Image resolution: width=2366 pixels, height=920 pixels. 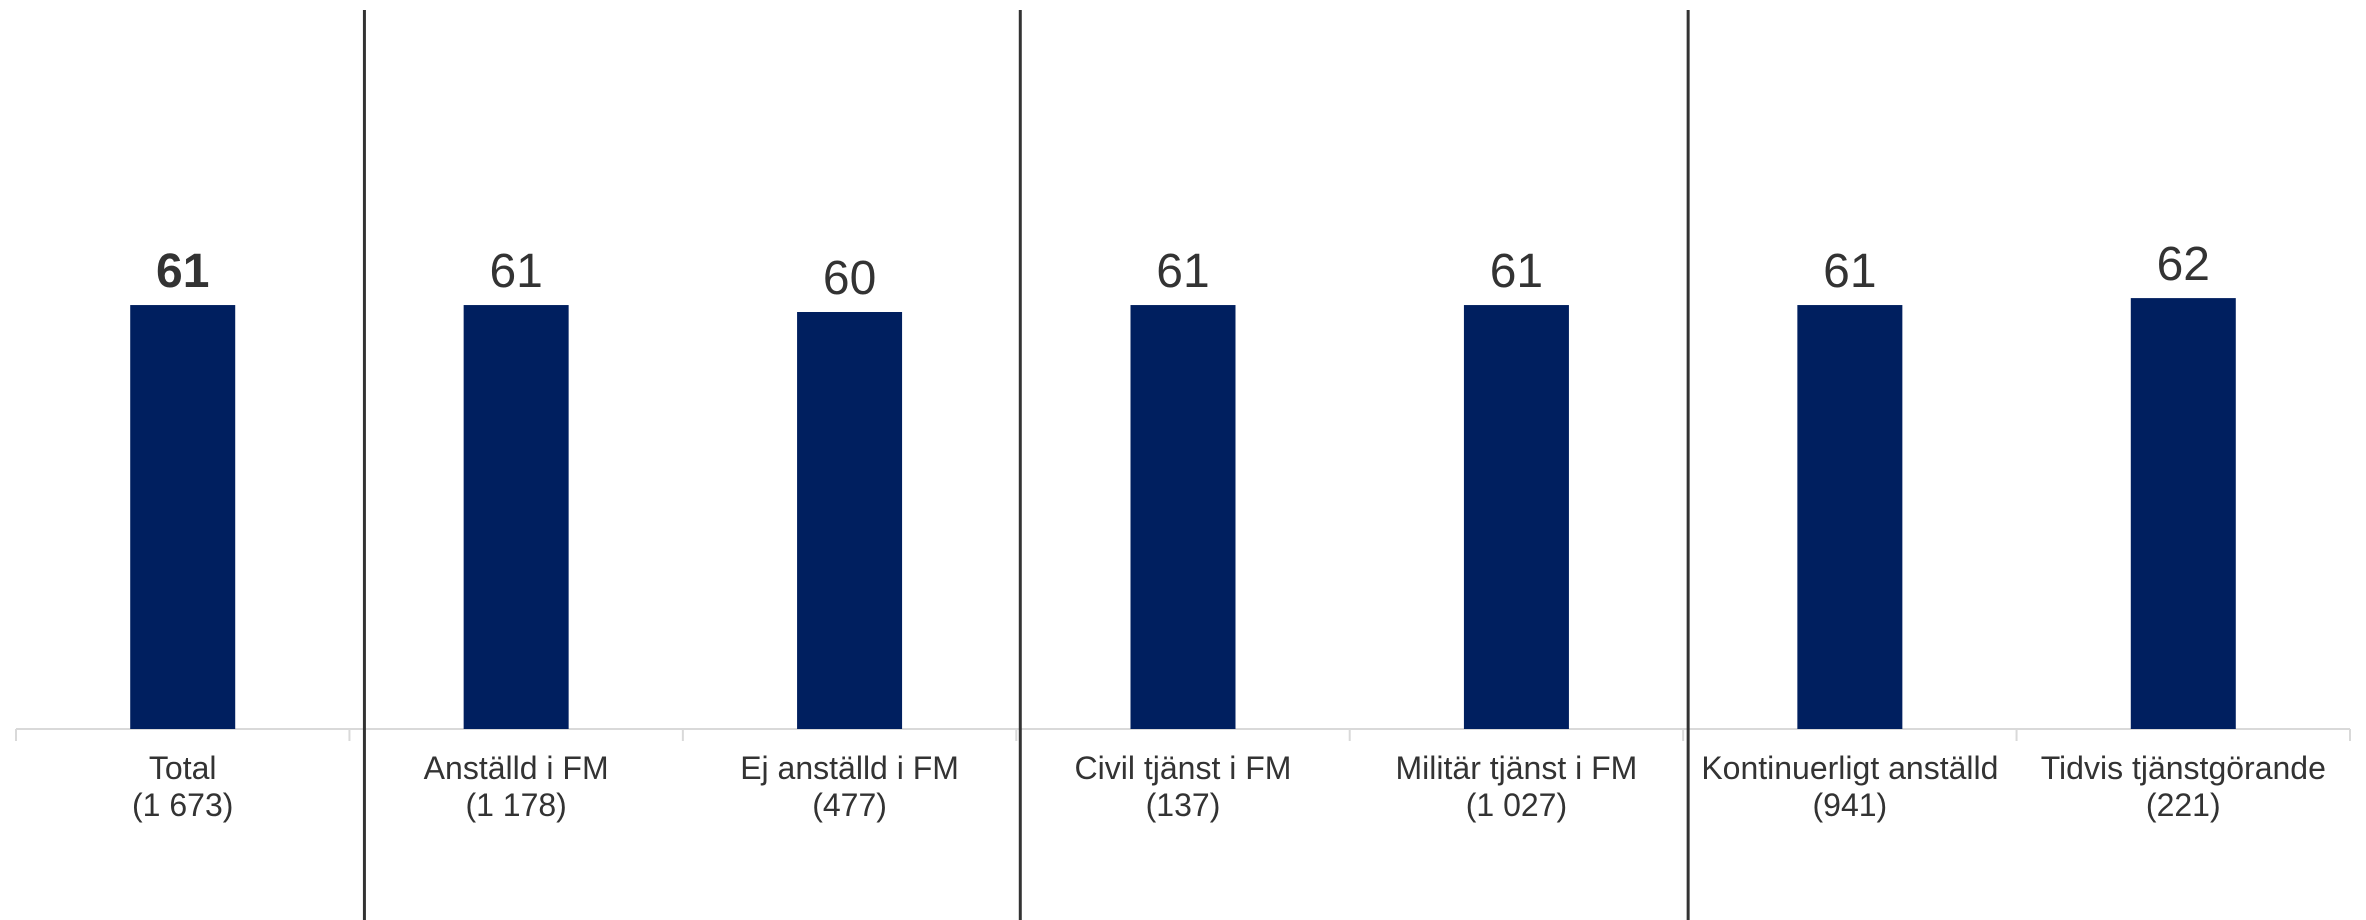 What do you see at coordinates (516, 768) in the screenshot?
I see `category-label: Anställd i FM` at bounding box center [516, 768].